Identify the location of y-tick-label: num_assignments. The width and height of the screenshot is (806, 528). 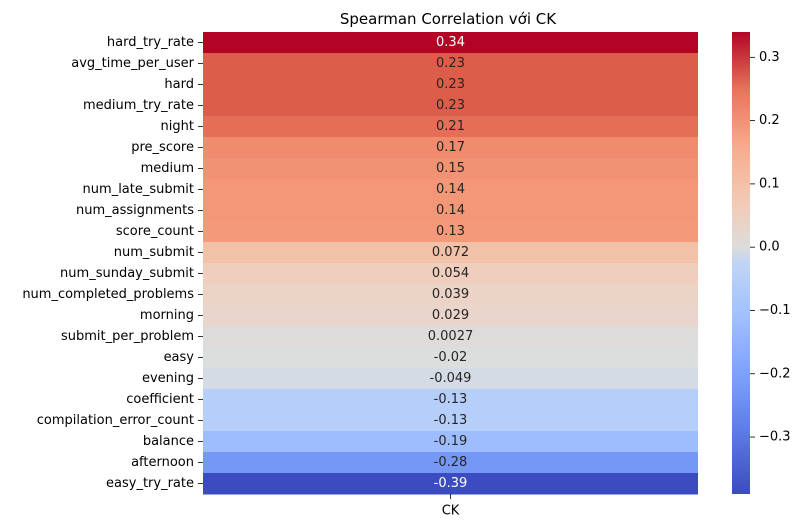
(135, 210).